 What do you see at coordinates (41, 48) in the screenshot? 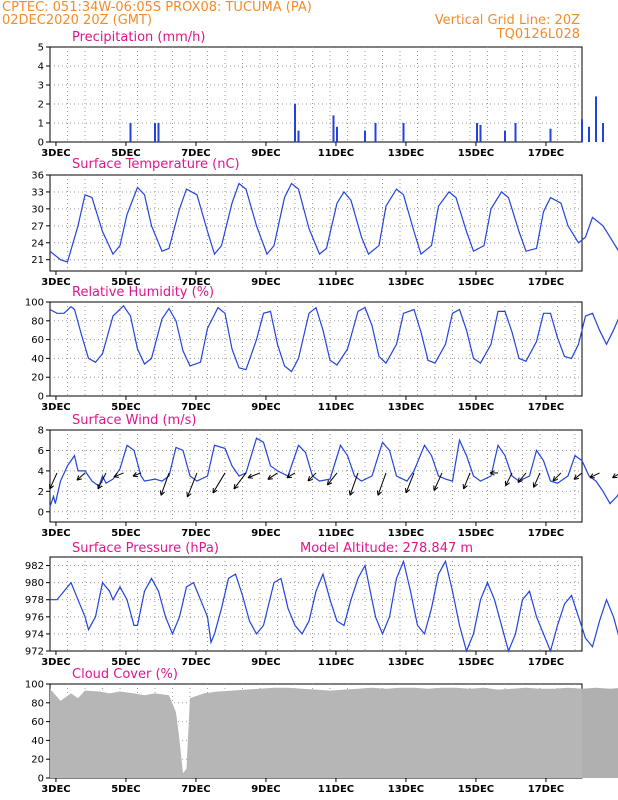
I see `y-tick-label: 5` at bounding box center [41, 48].